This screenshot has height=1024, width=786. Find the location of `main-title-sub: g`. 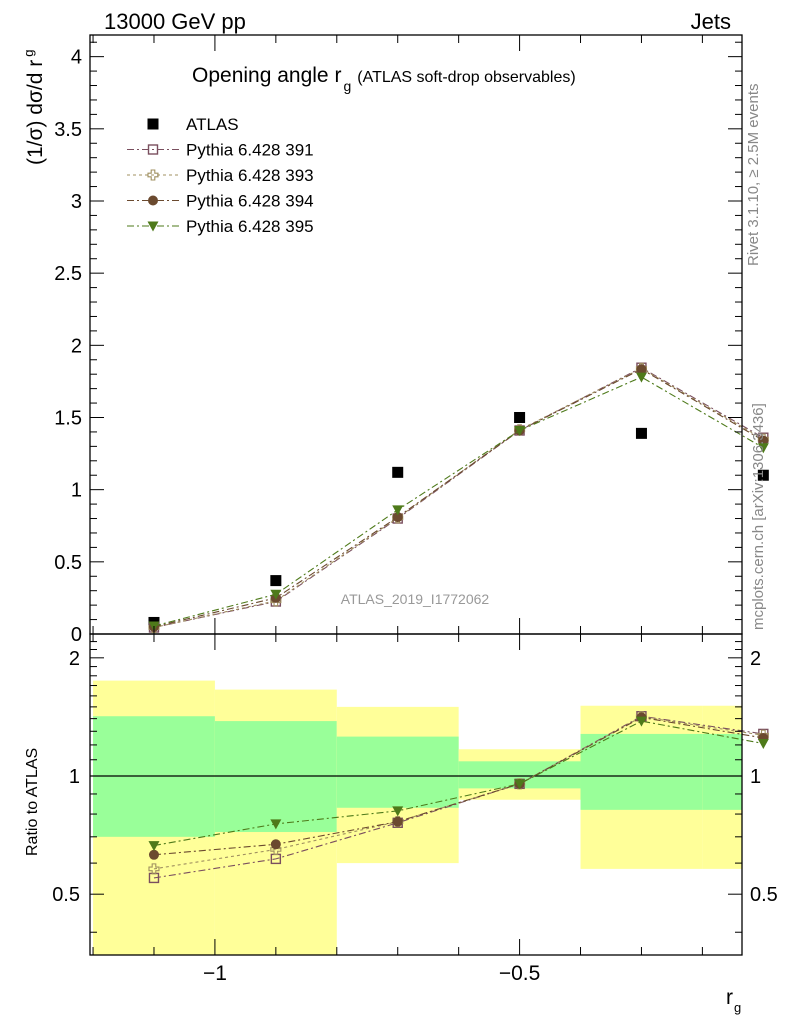

main-title-sub: g is located at coordinates (347, 86).